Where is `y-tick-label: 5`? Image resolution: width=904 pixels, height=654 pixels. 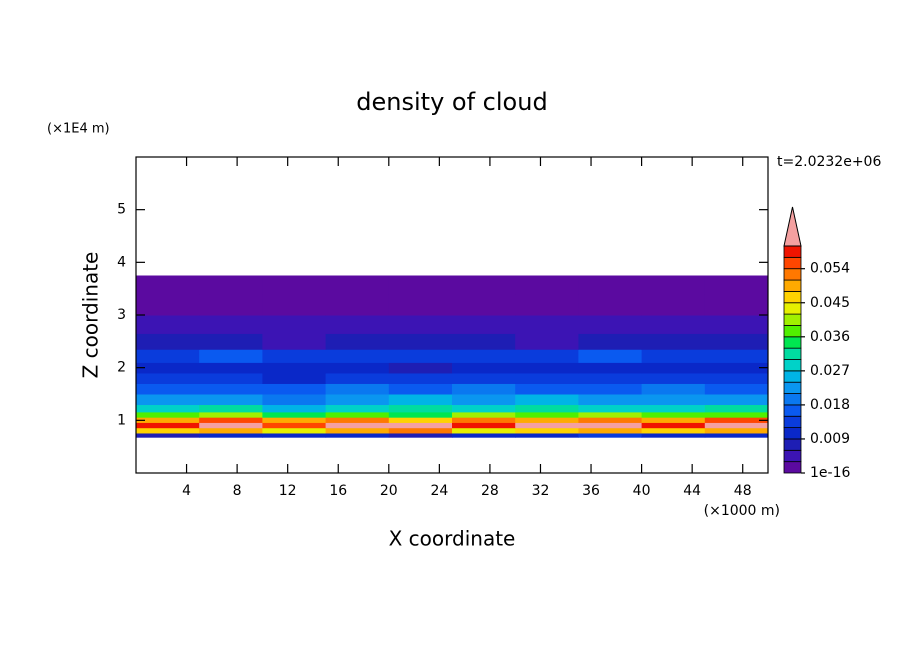 y-tick-label: 5 is located at coordinates (121, 210).